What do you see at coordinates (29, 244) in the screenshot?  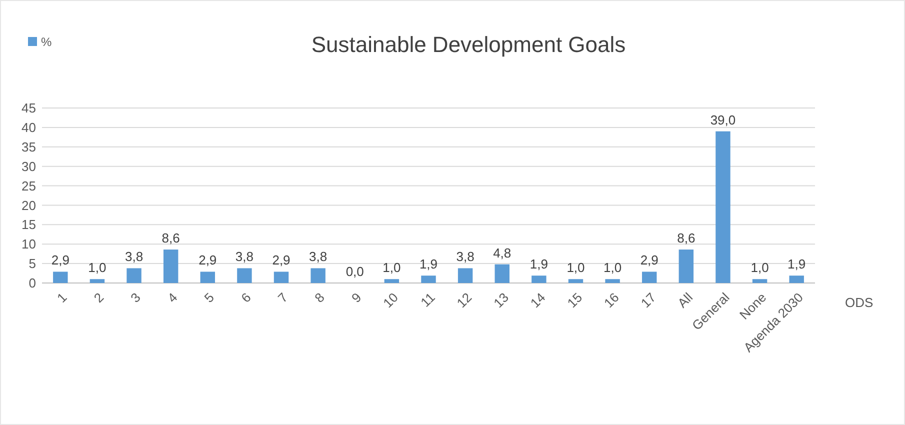 I see `y-tick-label: 10` at bounding box center [29, 244].